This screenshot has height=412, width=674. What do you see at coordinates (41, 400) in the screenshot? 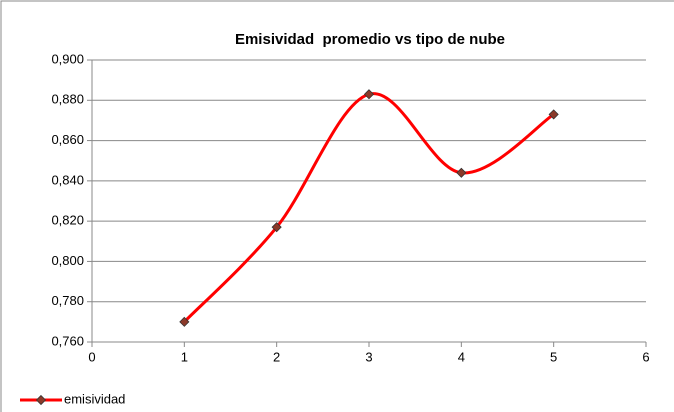
I see `legend-marker` at bounding box center [41, 400].